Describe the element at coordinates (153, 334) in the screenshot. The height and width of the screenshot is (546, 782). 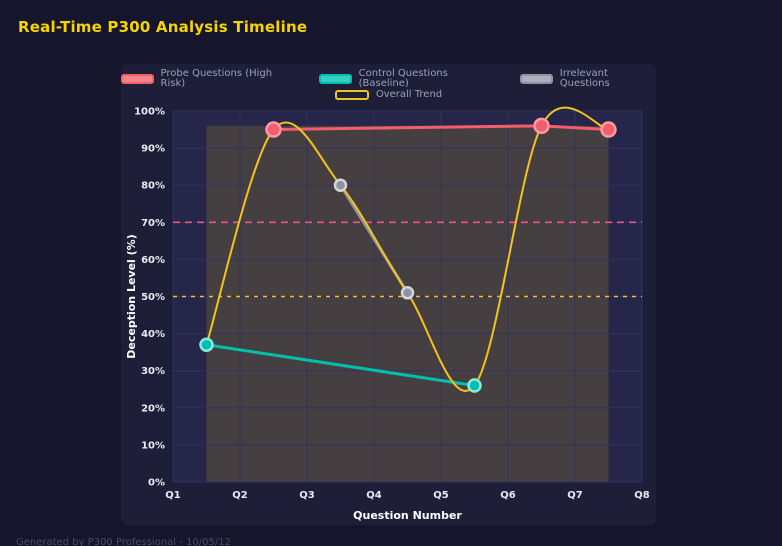
I see `svg-text: 40%` at that location.